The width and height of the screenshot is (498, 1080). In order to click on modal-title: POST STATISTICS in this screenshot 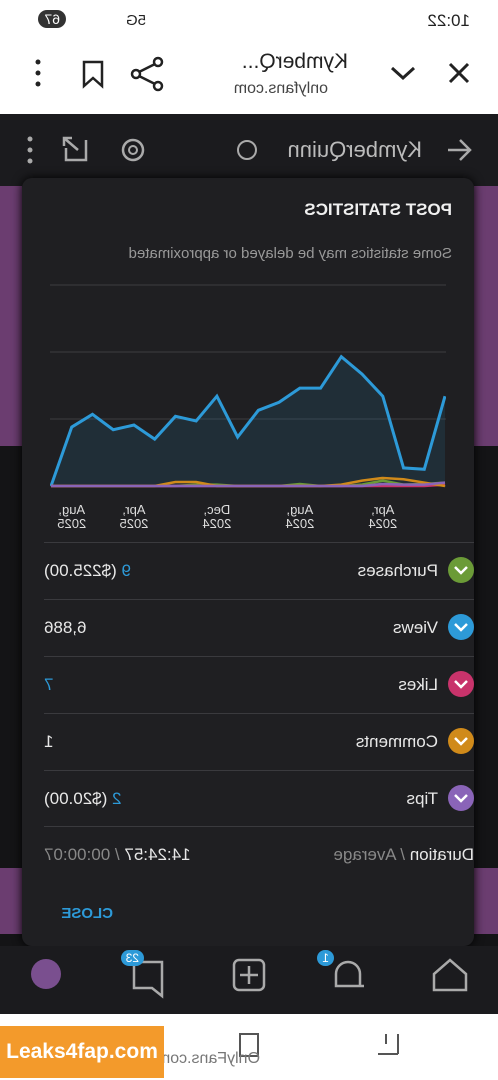, I will do `click(378, 209)`.